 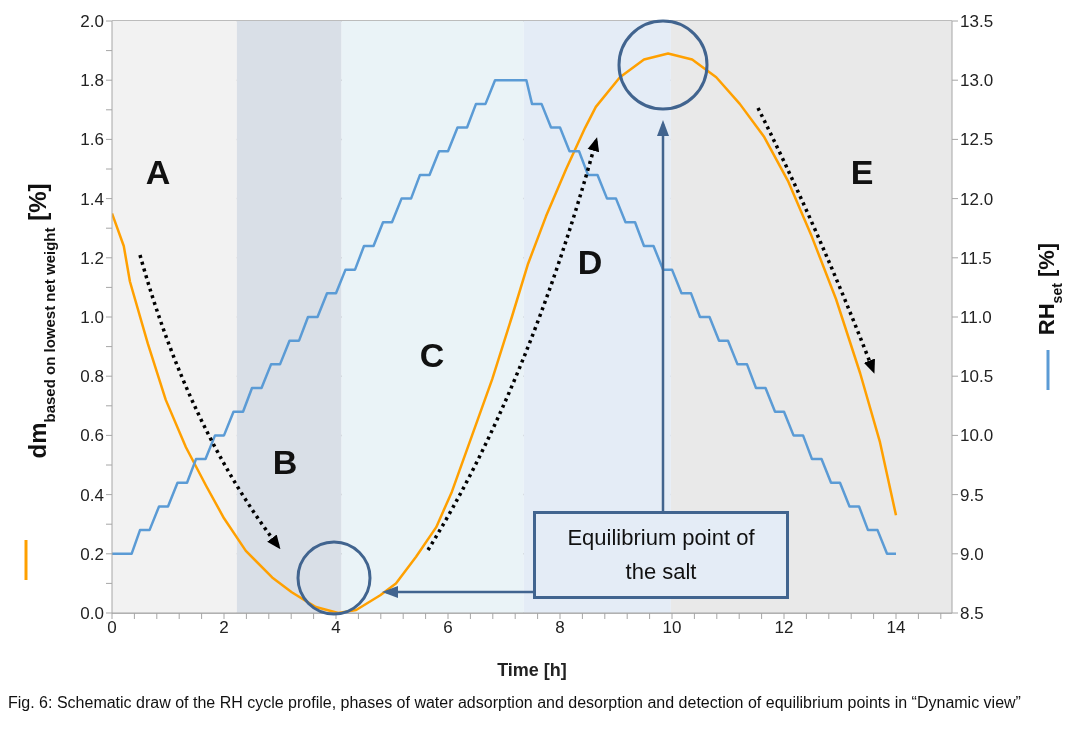 What do you see at coordinates (92, 22) in the screenshot?
I see `y-tick-label: 2.0` at bounding box center [92, 22].